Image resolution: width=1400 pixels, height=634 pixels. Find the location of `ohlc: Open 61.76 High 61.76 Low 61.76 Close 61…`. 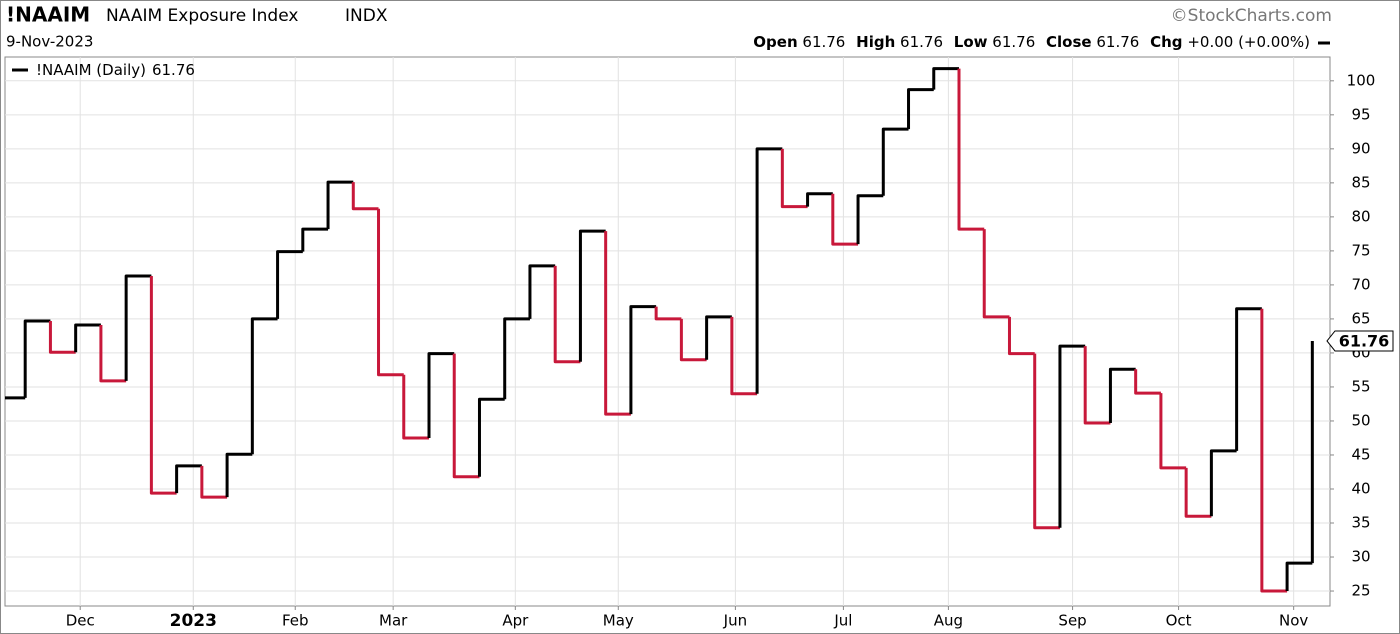

ohlc: Open 61.76 High 61.76 Low 61.76 Close 61… is located at coordinates (1031, 42).